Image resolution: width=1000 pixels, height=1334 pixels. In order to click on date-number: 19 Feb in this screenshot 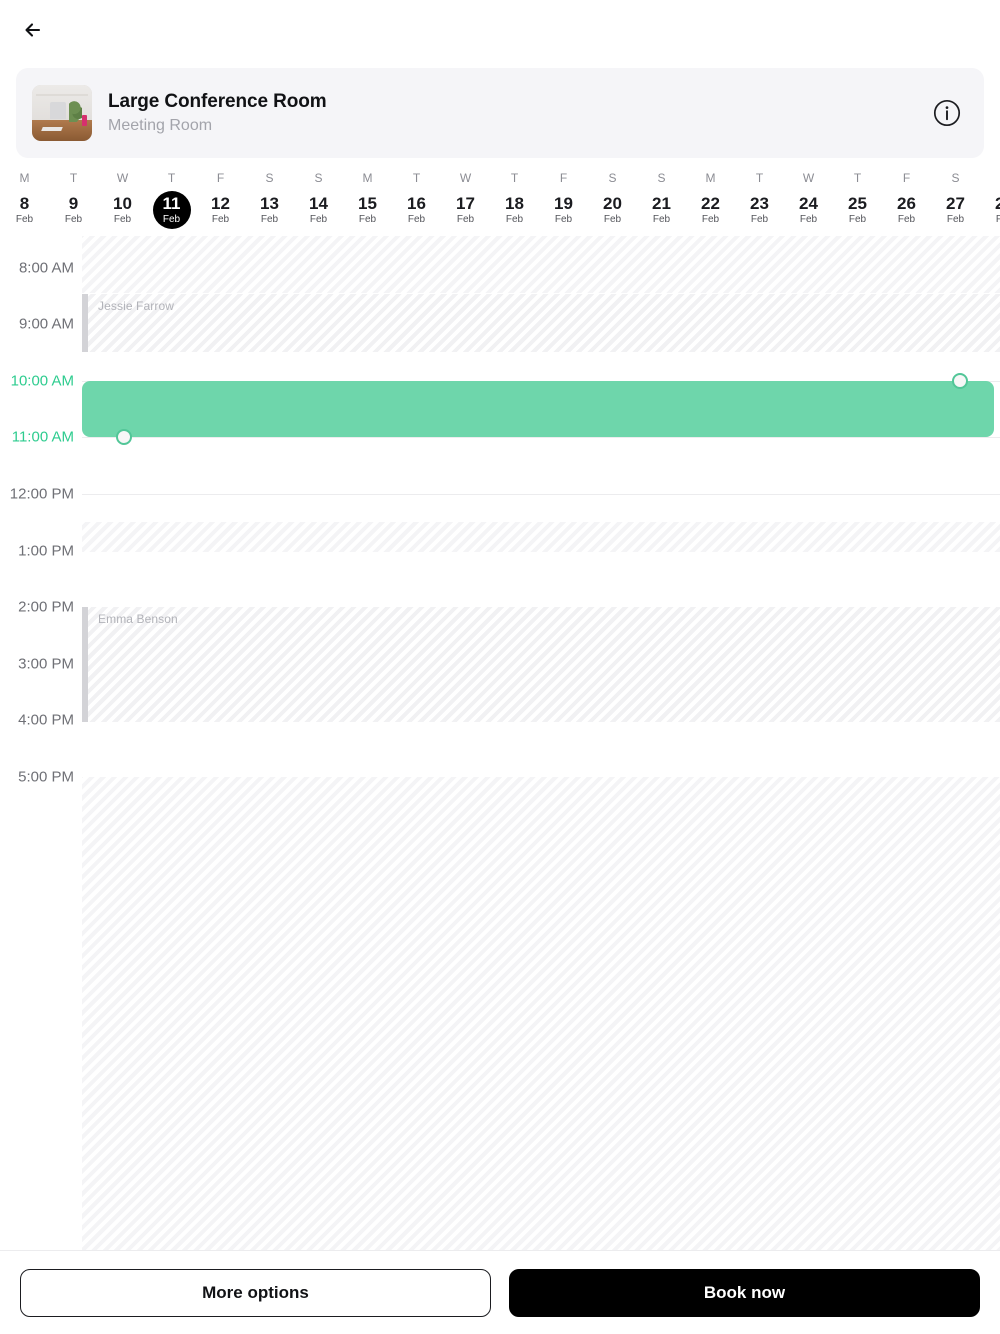, I will do `click(564, 210)`.